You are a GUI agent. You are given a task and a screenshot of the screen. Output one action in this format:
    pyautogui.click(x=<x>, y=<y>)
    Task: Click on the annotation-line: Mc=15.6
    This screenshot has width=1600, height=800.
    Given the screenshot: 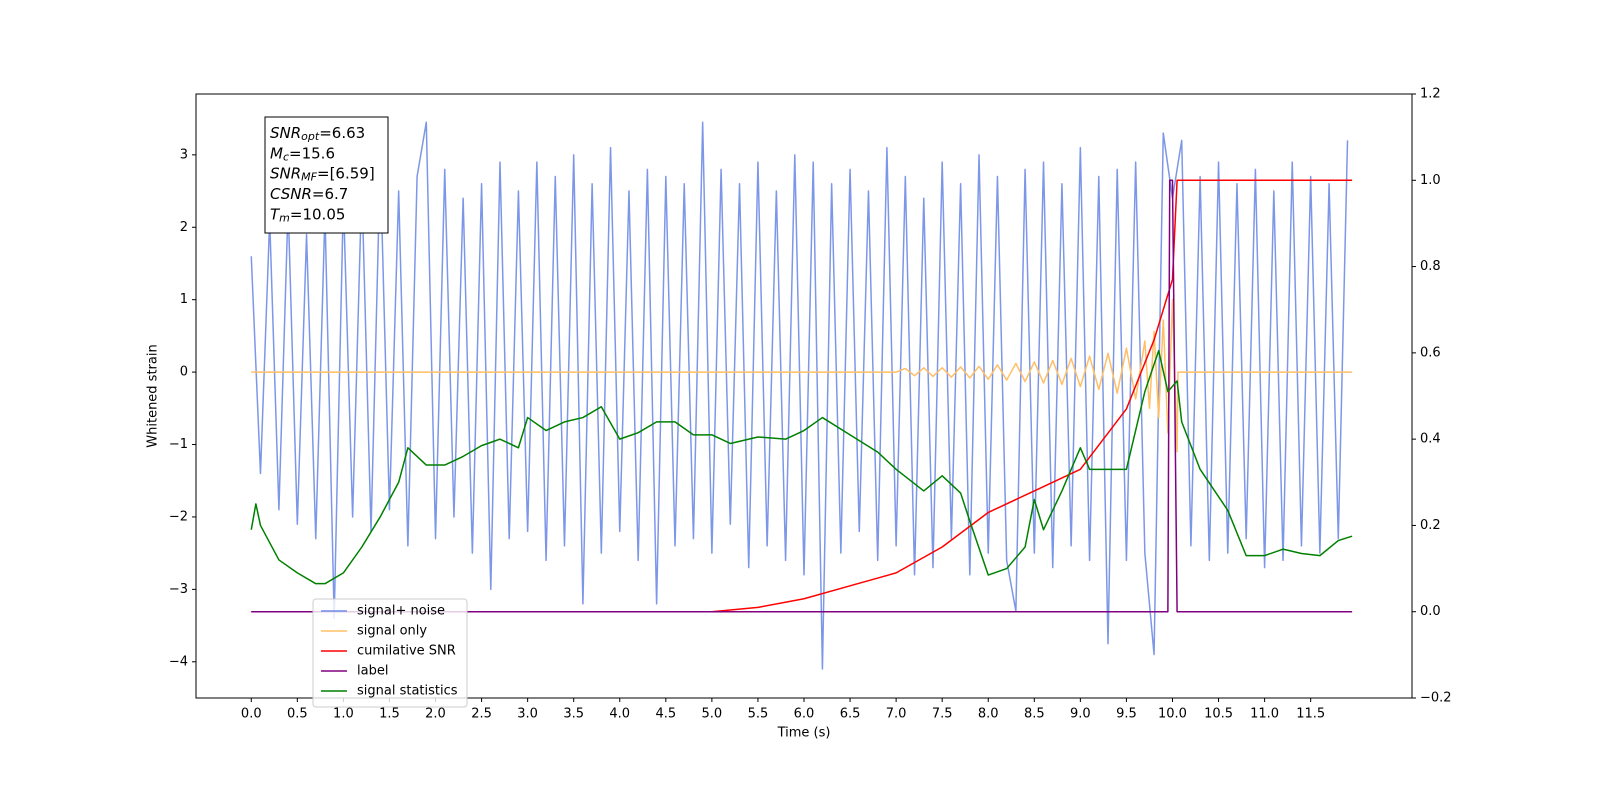 What is the action you would take?
    pyautogui.click(x=302, y=154)
    